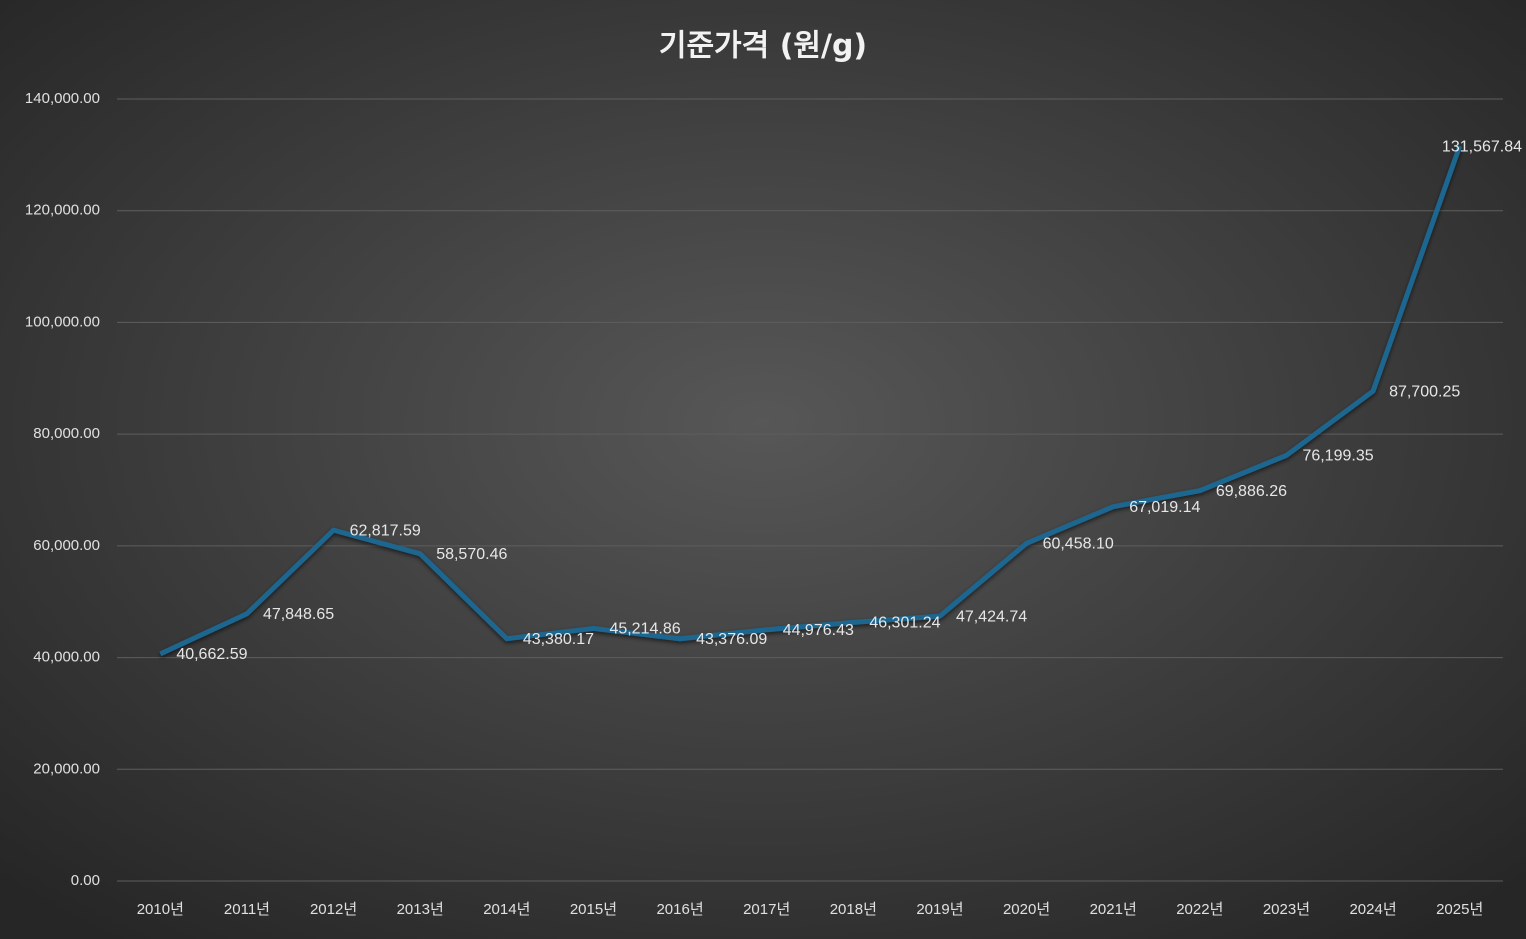 Image resolution: width=1526 pixels, height=939 pixels. Describe the element at coordinates (66, 433) in the screenshot. I see `y-tick-label: 80,000.00` at that location.